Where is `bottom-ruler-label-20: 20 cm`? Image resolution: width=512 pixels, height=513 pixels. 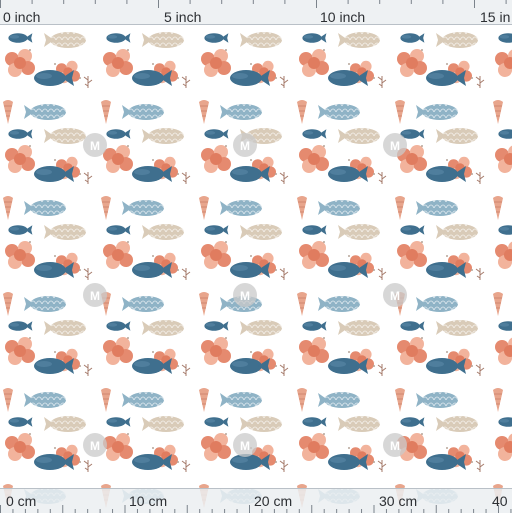 bottom-ruler-label-20: 20 cm is located at coordinates (273, 501).